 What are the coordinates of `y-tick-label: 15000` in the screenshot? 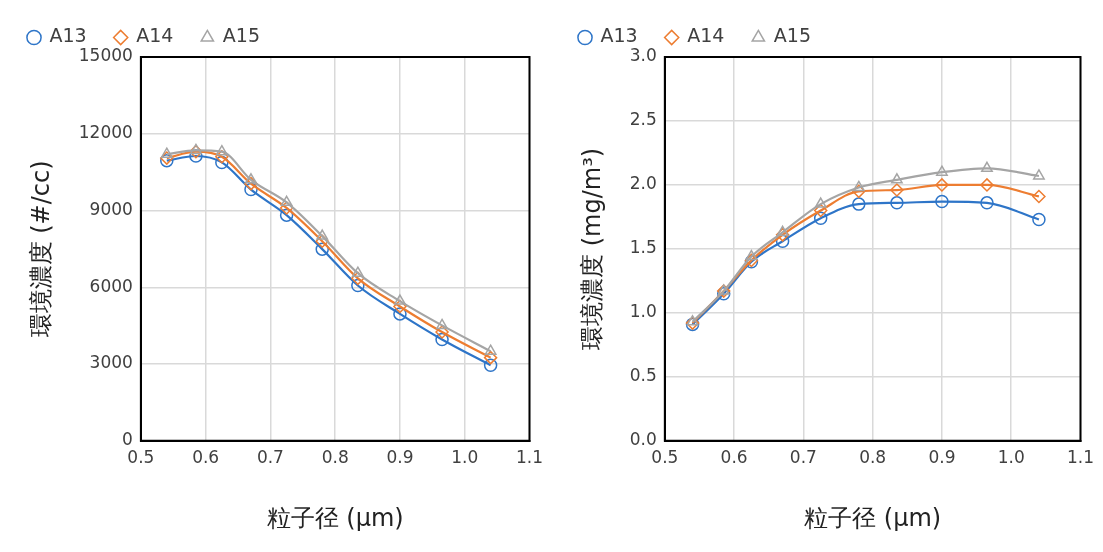 It's located at (105, 55).